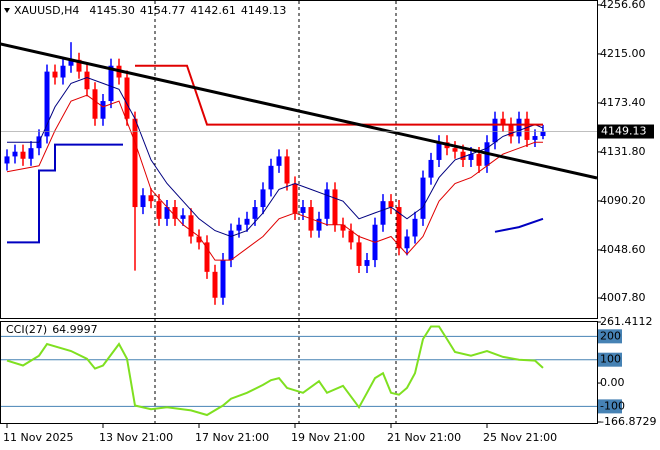 The height and width of the screenshot is (450, 660). Describe the element at coordinates (38, 437) in the screenshot. I see `x-tick-label: 11 Nov 2025` at that location.